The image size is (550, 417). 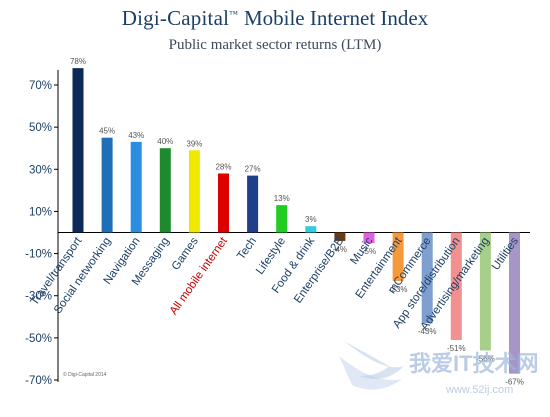 I want to click on chart-header: Digi-Capital™ Mobile Internet Index, so click(x=275, y=18).